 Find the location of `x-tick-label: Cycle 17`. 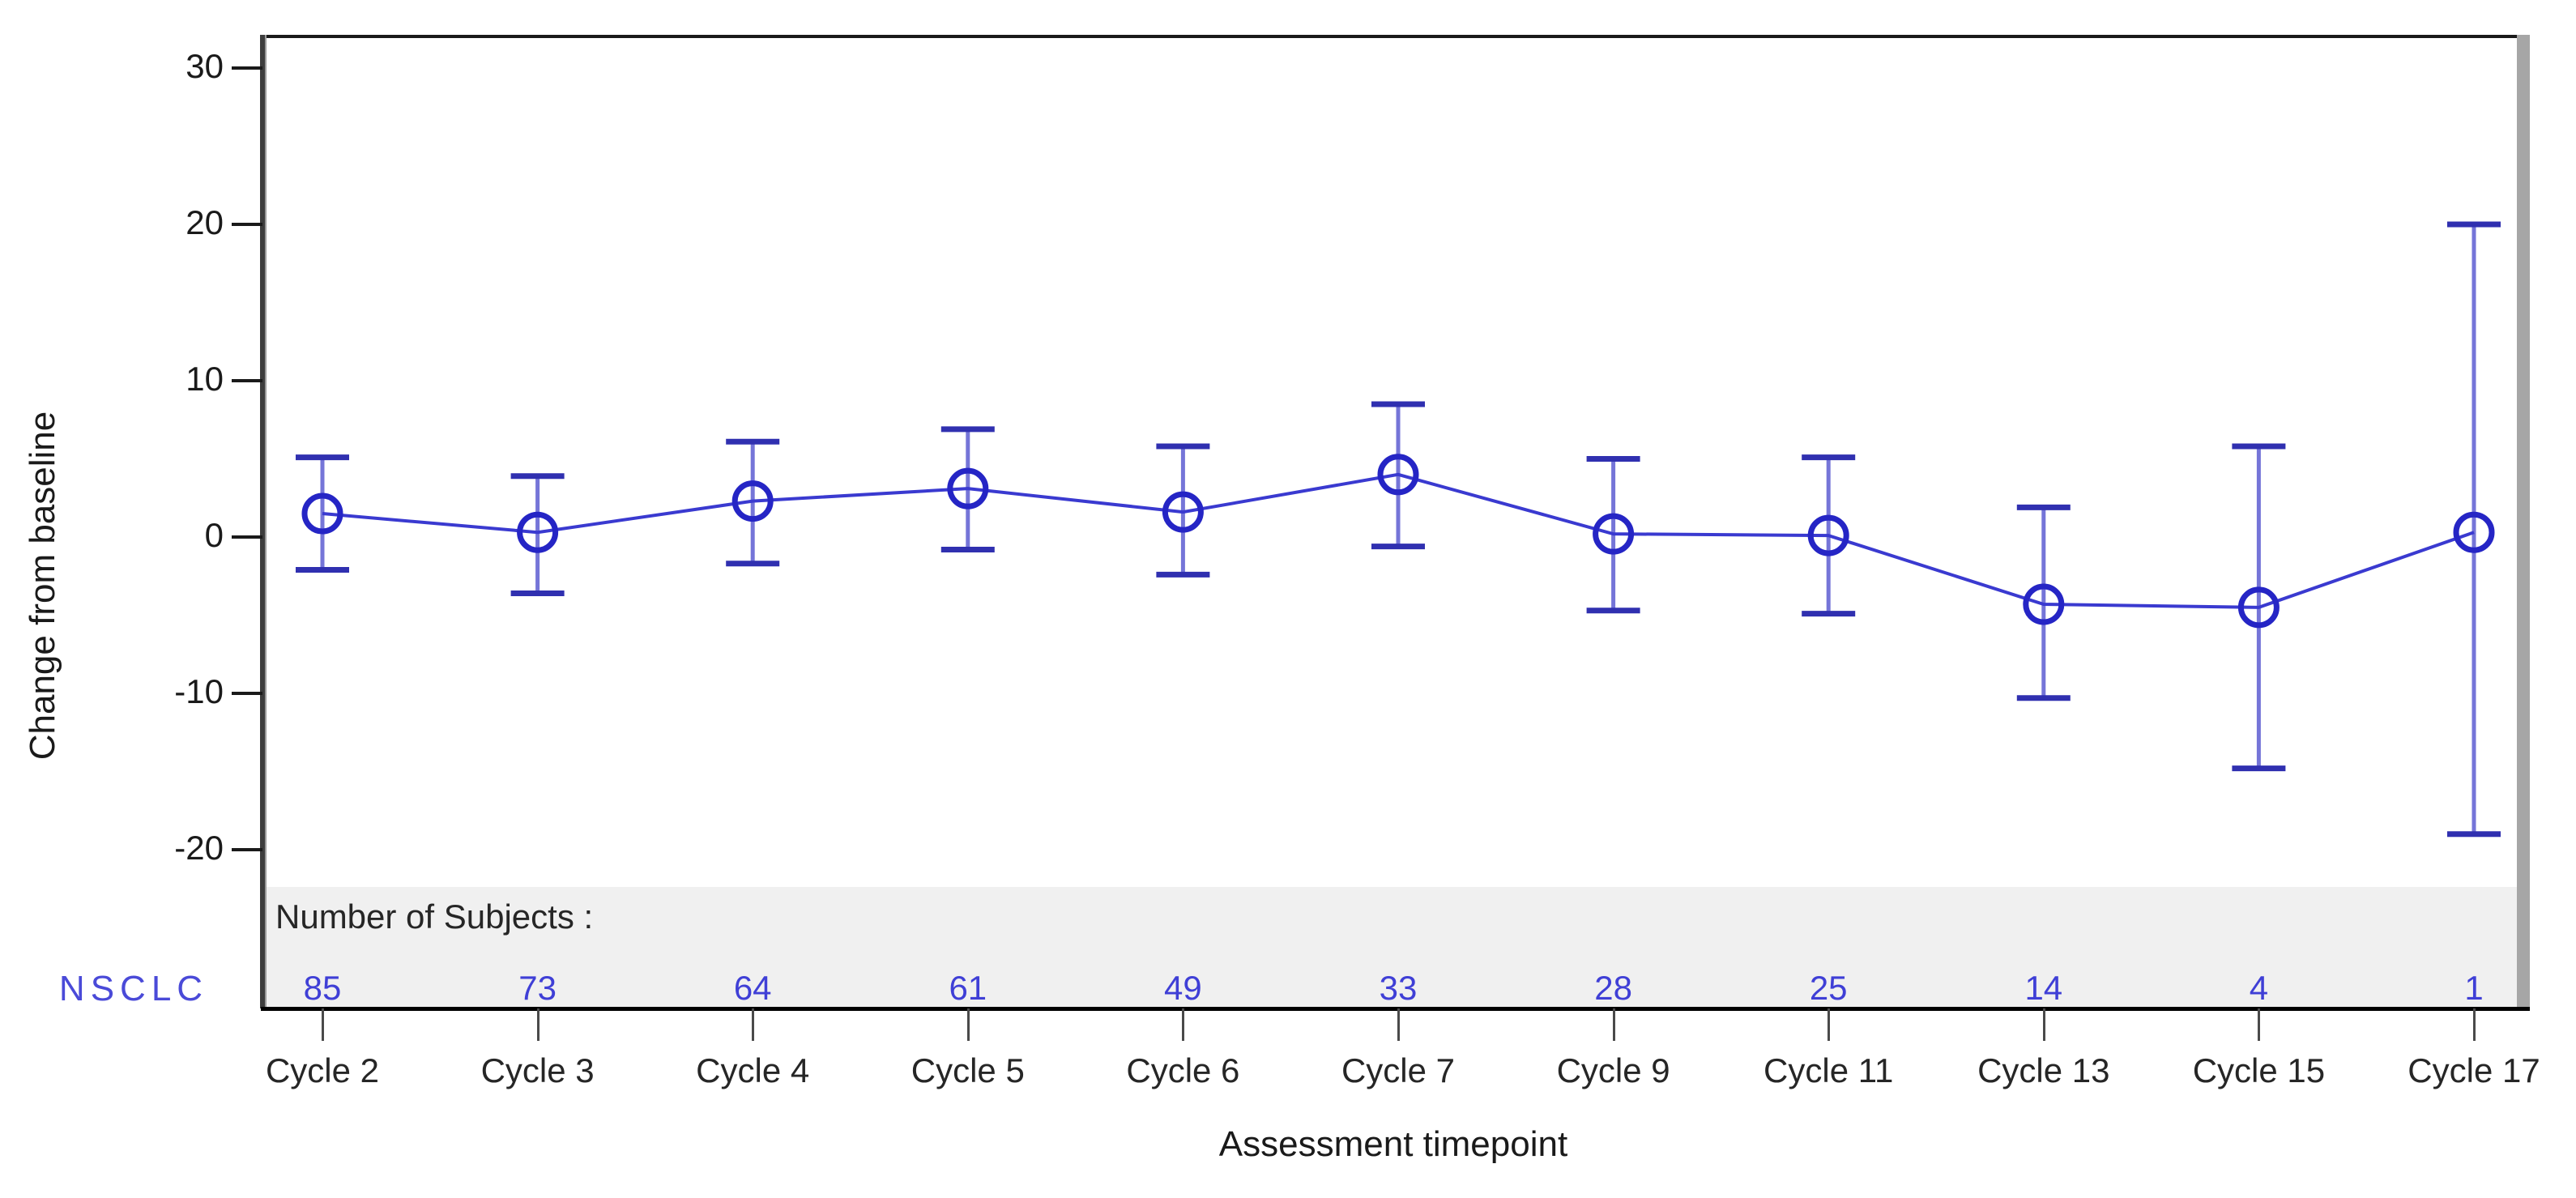

x-tick-label: Cycle 17 is located at coordinates (2474, 1070).